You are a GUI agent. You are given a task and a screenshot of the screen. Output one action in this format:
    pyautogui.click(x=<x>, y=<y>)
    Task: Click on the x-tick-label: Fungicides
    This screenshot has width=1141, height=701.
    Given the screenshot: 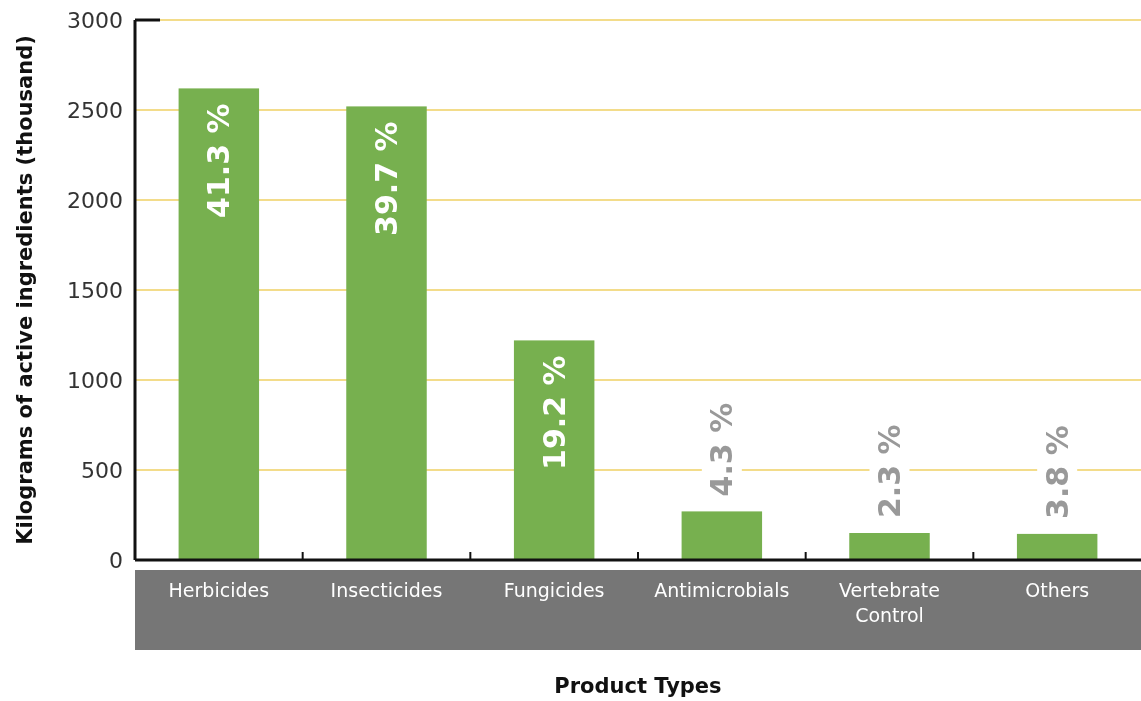 What is the action you would take?
    pyautogui.click(x=554, y=590)
    